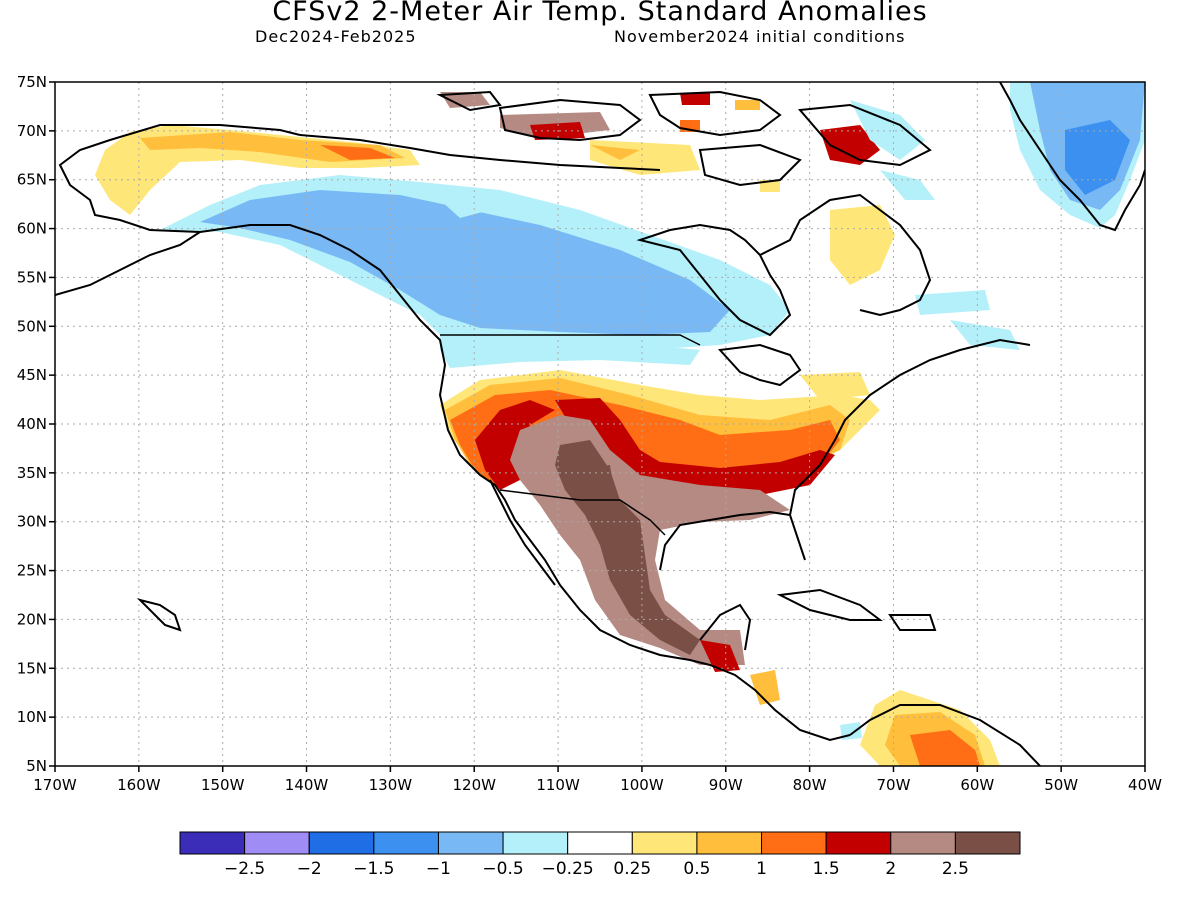 Image resolution: width=1200 pixels, height=900 pixels. I want to click on lon-label: 110W, so click(558, 785).